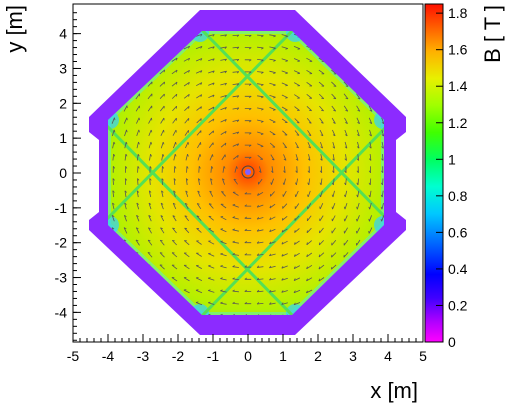  I want to click on x-tick-label: -5, so click(73, 356).